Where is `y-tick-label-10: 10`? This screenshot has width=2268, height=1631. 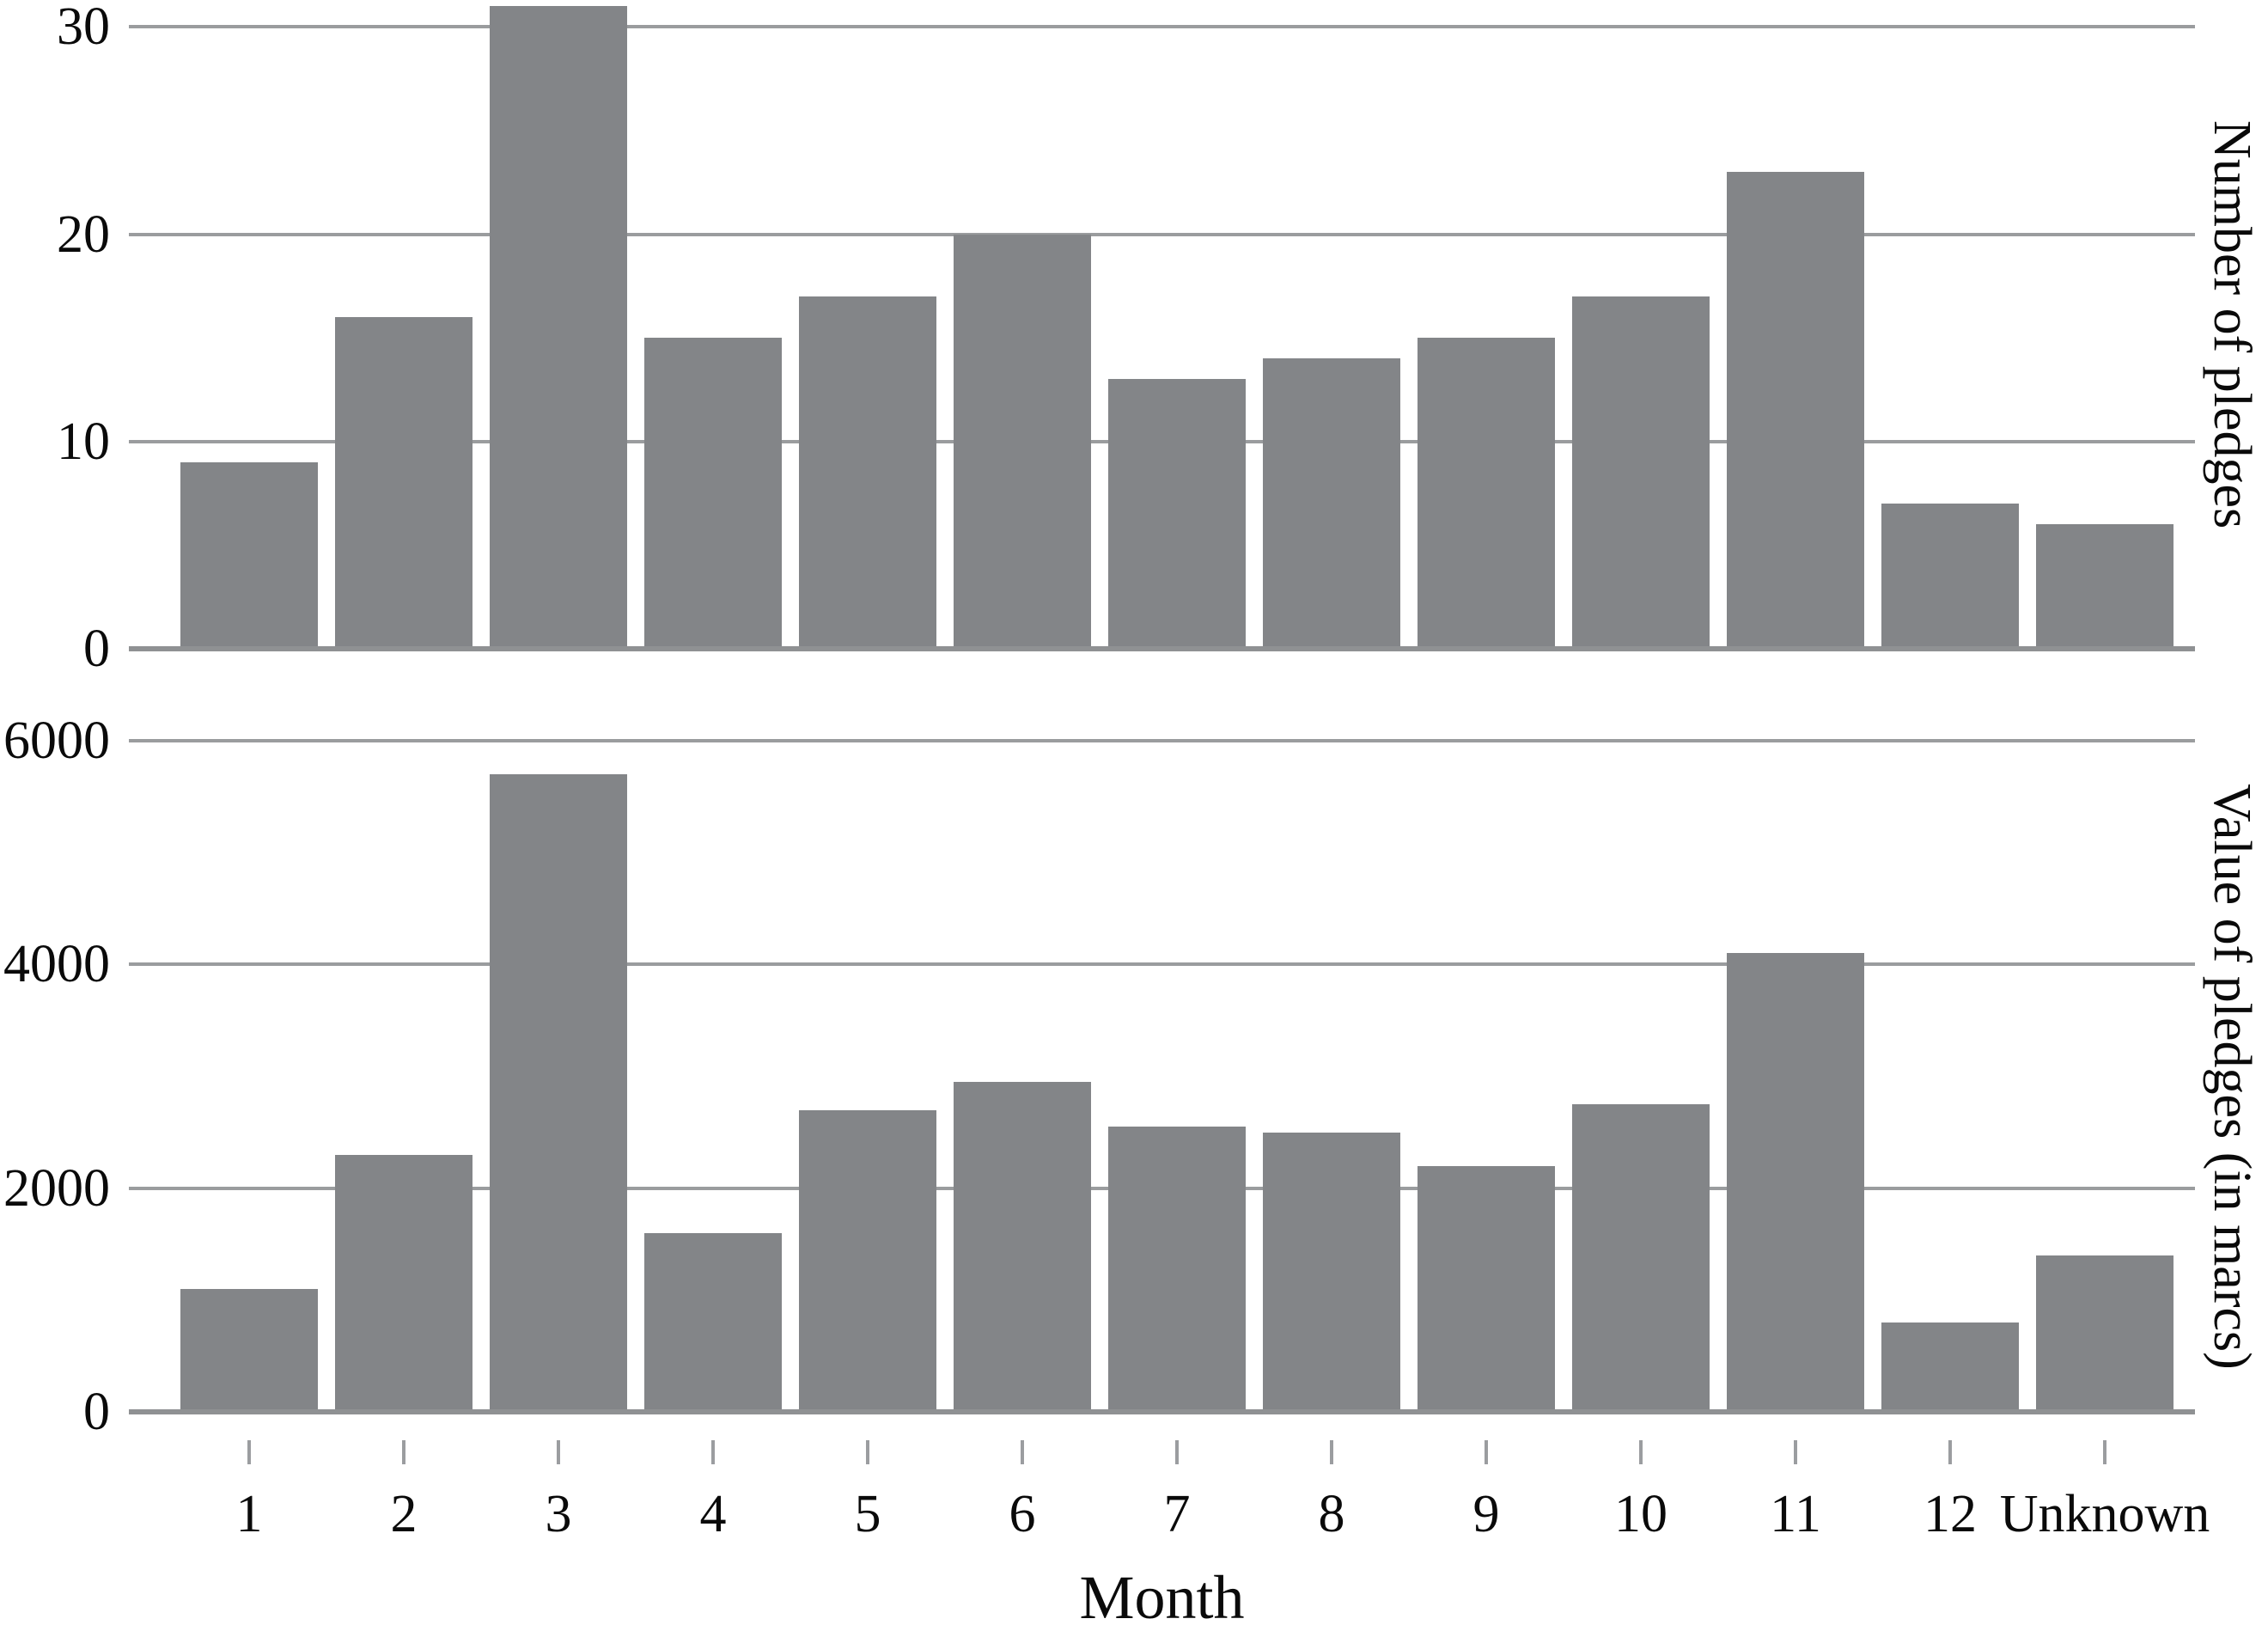
y-tick-label-10: 10 is located at coordinates (83, 442).